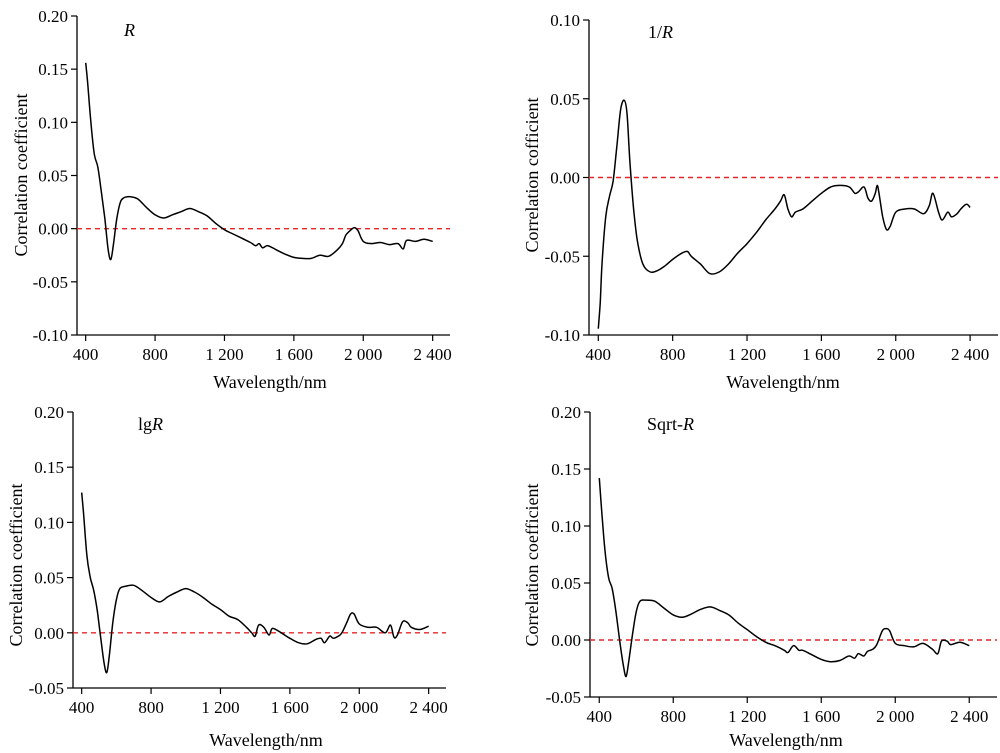  I want to click on panel-label-prefix: 1/, so click(655, 32).